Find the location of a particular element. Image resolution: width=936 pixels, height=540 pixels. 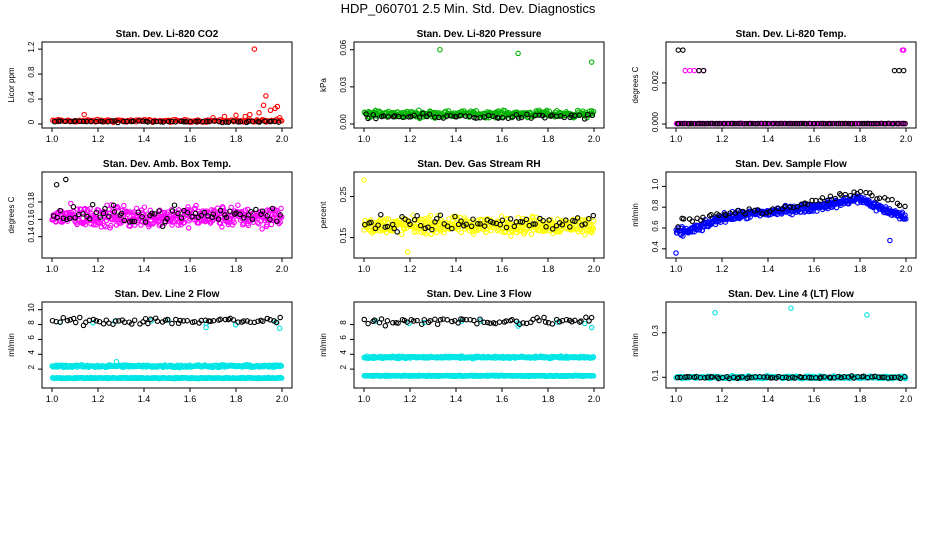

plot-frame-line2 is located at coordinates (167, 345).